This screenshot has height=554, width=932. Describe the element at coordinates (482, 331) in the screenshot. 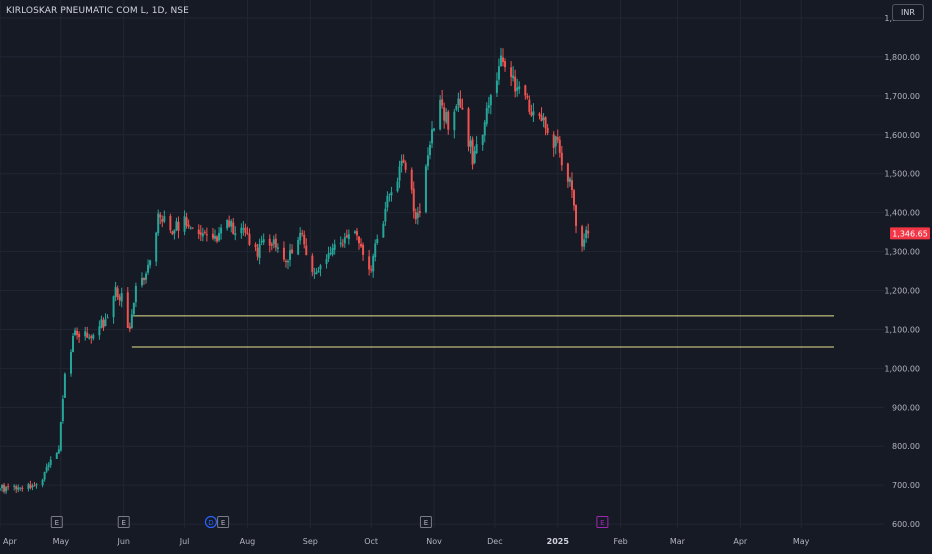

I see `support-zone` at that location.